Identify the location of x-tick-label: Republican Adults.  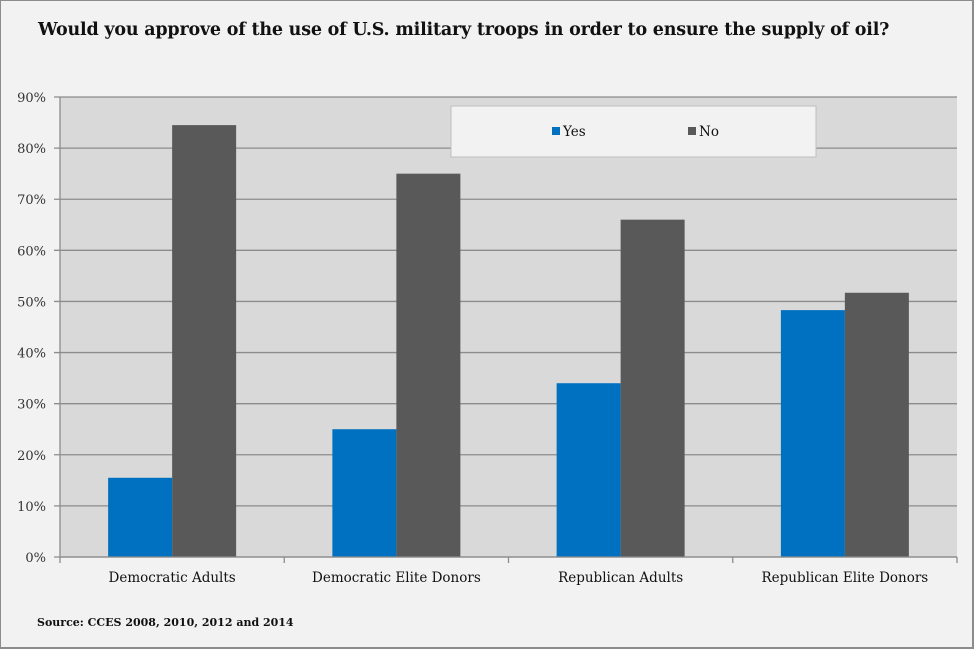
(620, 578).